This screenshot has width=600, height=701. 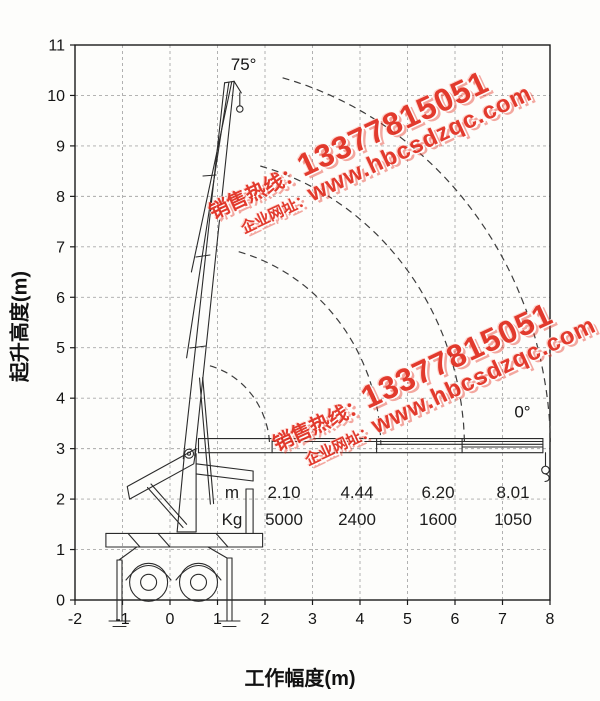 What do you see at coordinates (438, 519) in the screenshot?
I see `load-value: 1600` at bounding box center [438, 519].